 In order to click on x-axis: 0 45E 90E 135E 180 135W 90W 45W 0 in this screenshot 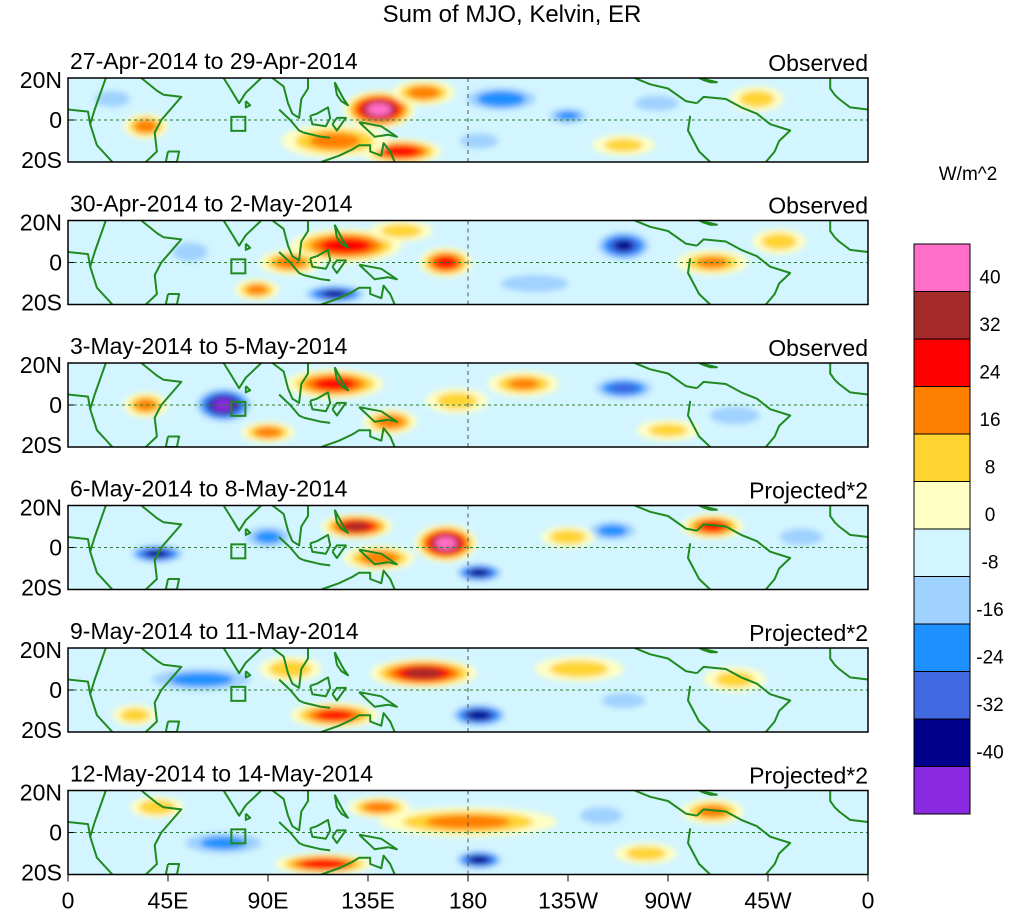, I will do `click(468, 894)`.